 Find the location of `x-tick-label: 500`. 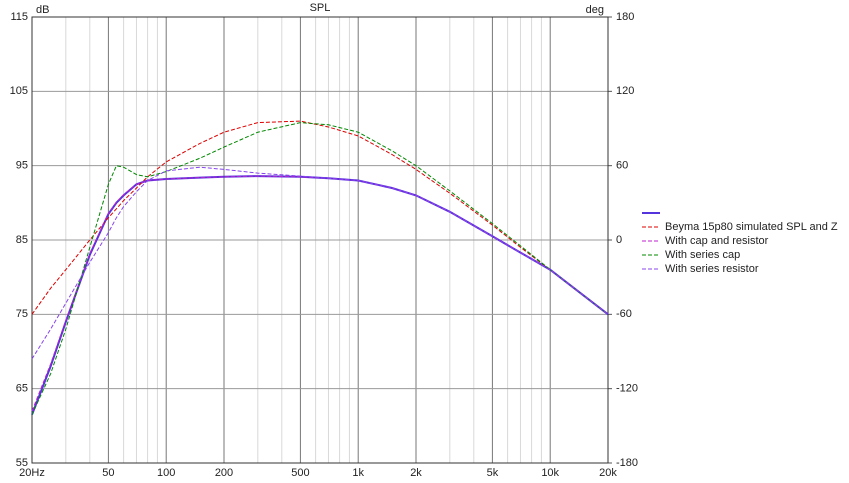

x-tick-label: 500 is located at coordinates (300, 473).